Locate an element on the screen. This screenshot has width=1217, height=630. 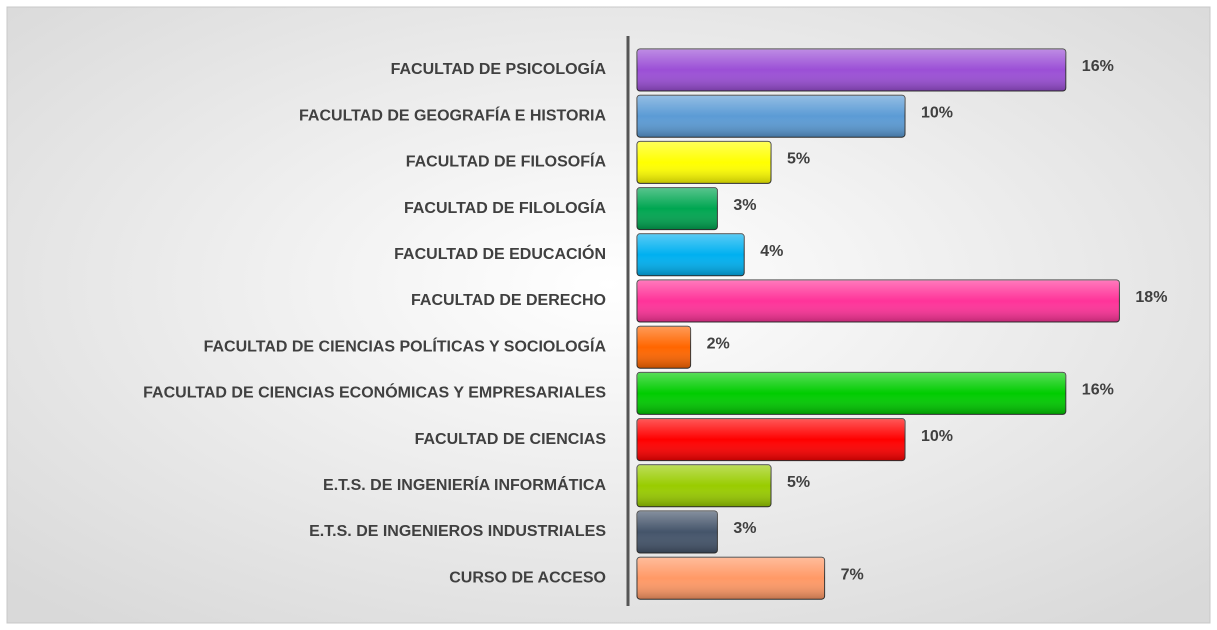
value-label: 2% is located at coordinates (718, 343).